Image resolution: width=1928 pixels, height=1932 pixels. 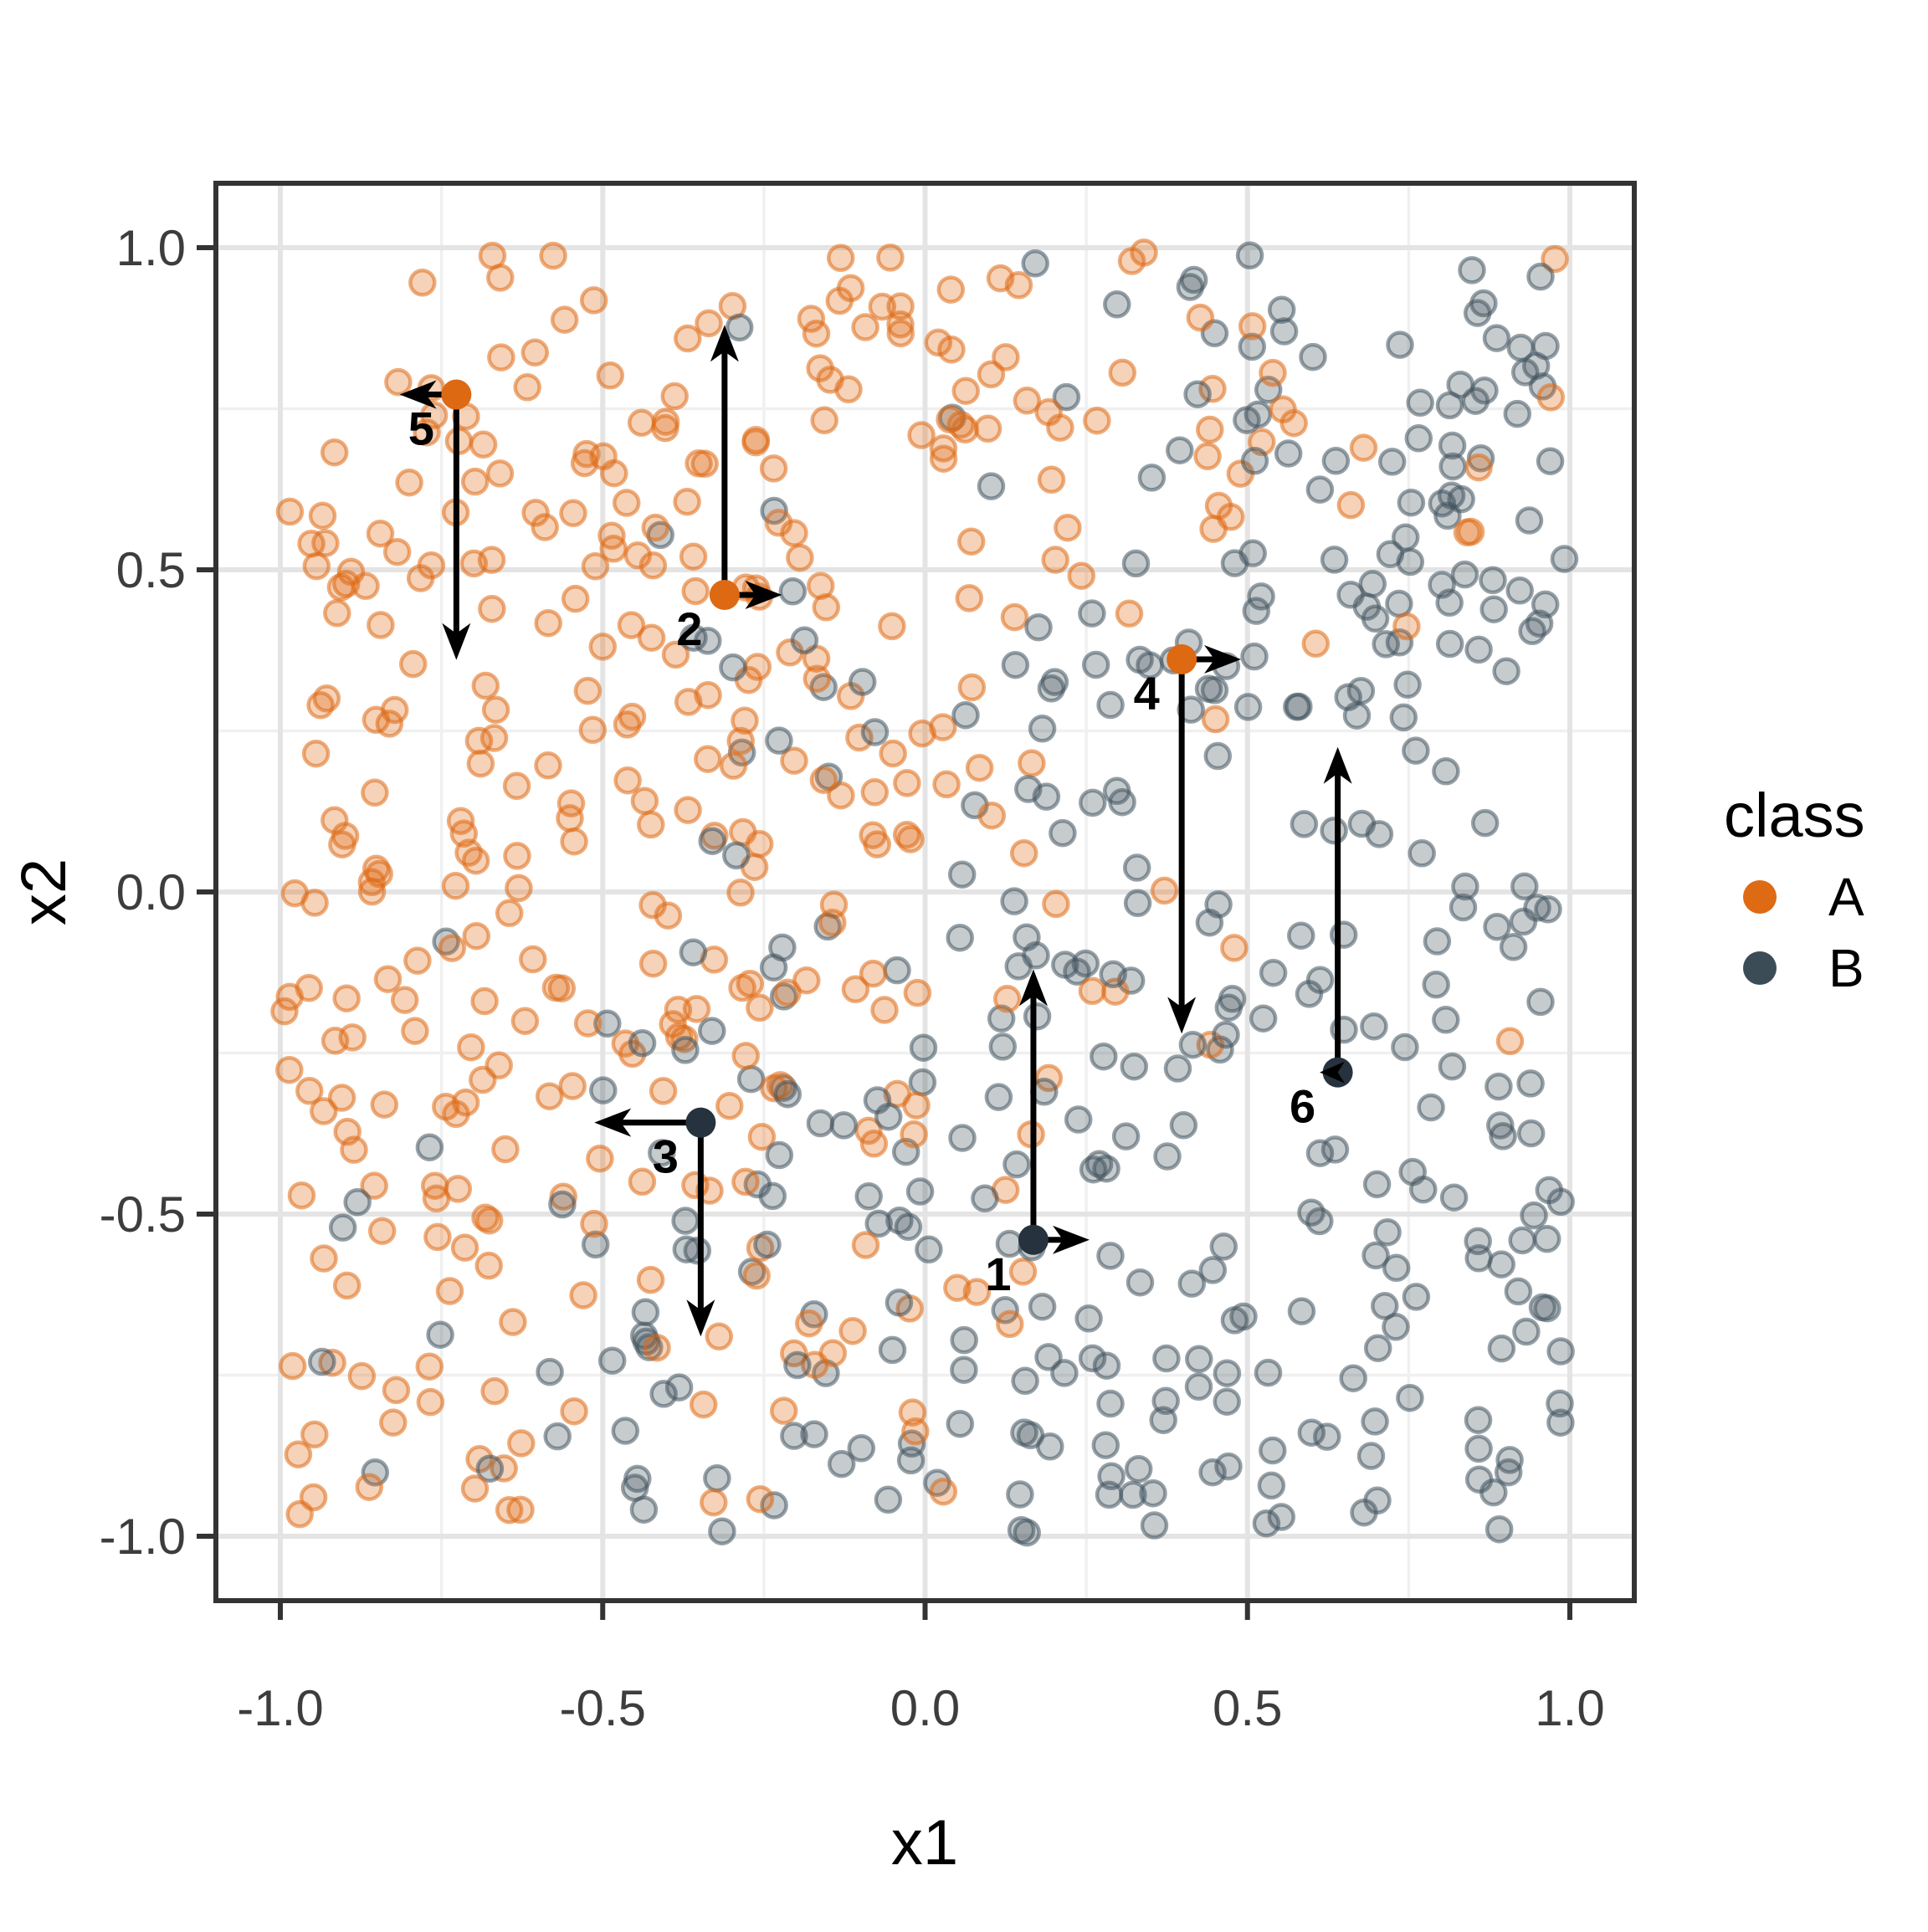 What do you see at coordinates (1846, 968) in the screenshot?
I see `legend-label-class-b: B` at bounding box center [1846, 968].